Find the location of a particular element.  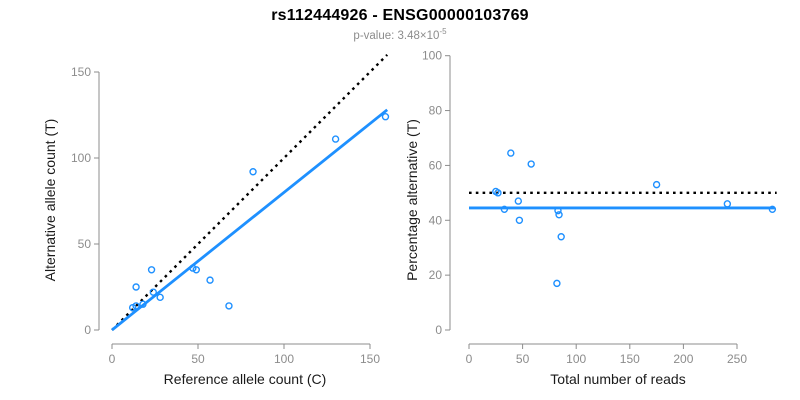

figure-title: rs112444926 - ENSG00000103769 is located at coordinates (400, 15).